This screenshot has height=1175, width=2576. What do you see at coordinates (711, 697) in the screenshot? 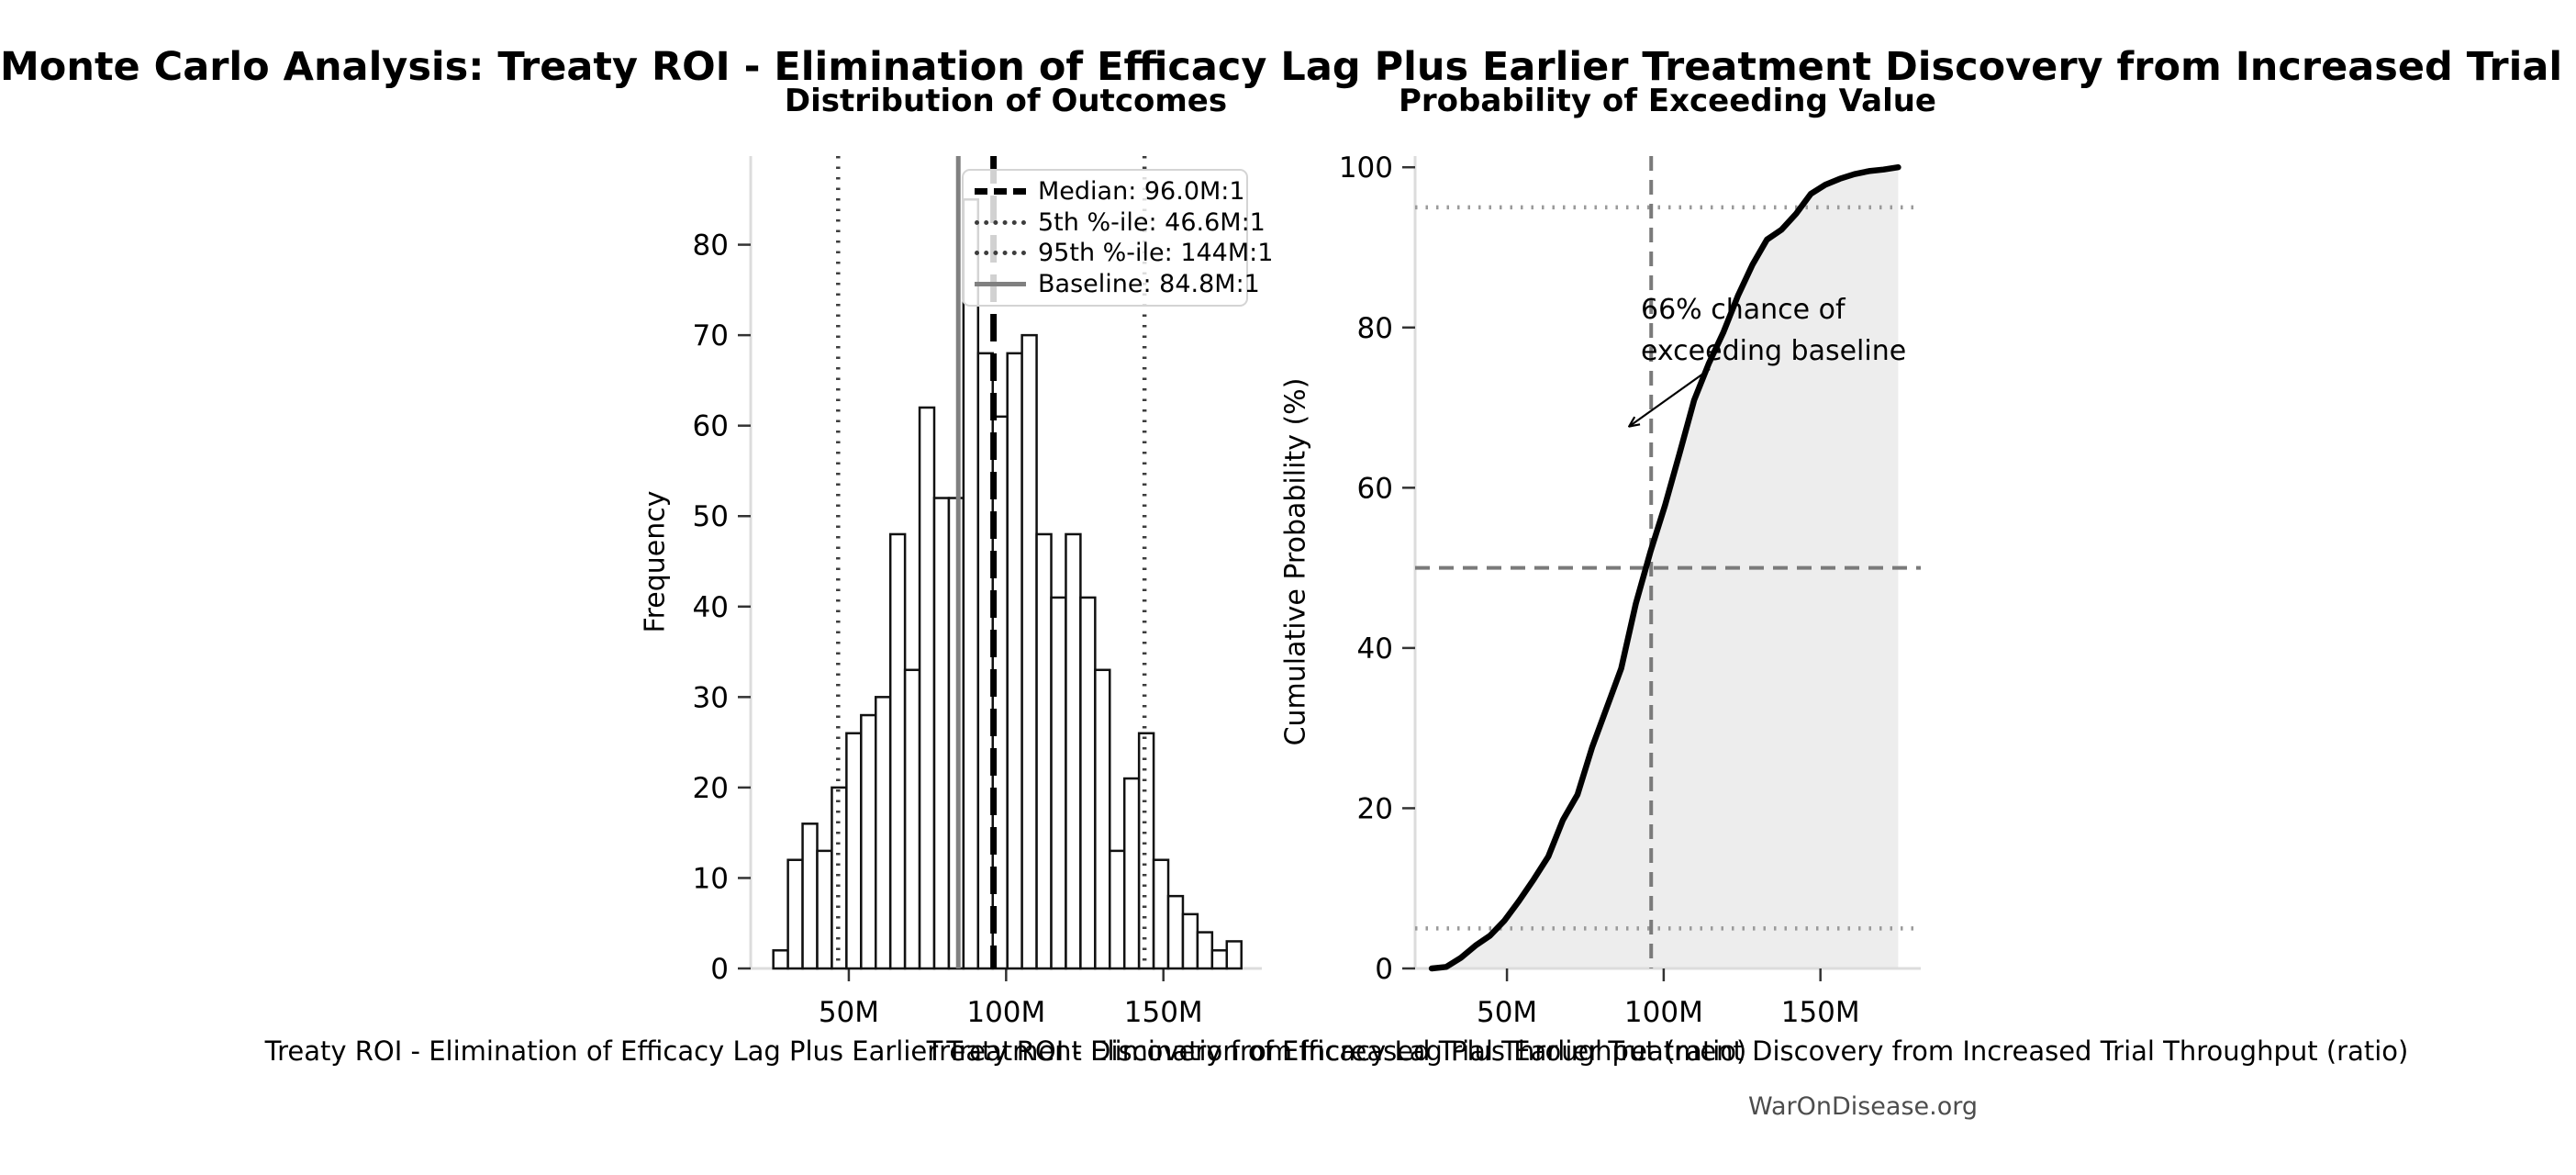
I see `y-tick-label: 30` at bounding box center [711, 697].